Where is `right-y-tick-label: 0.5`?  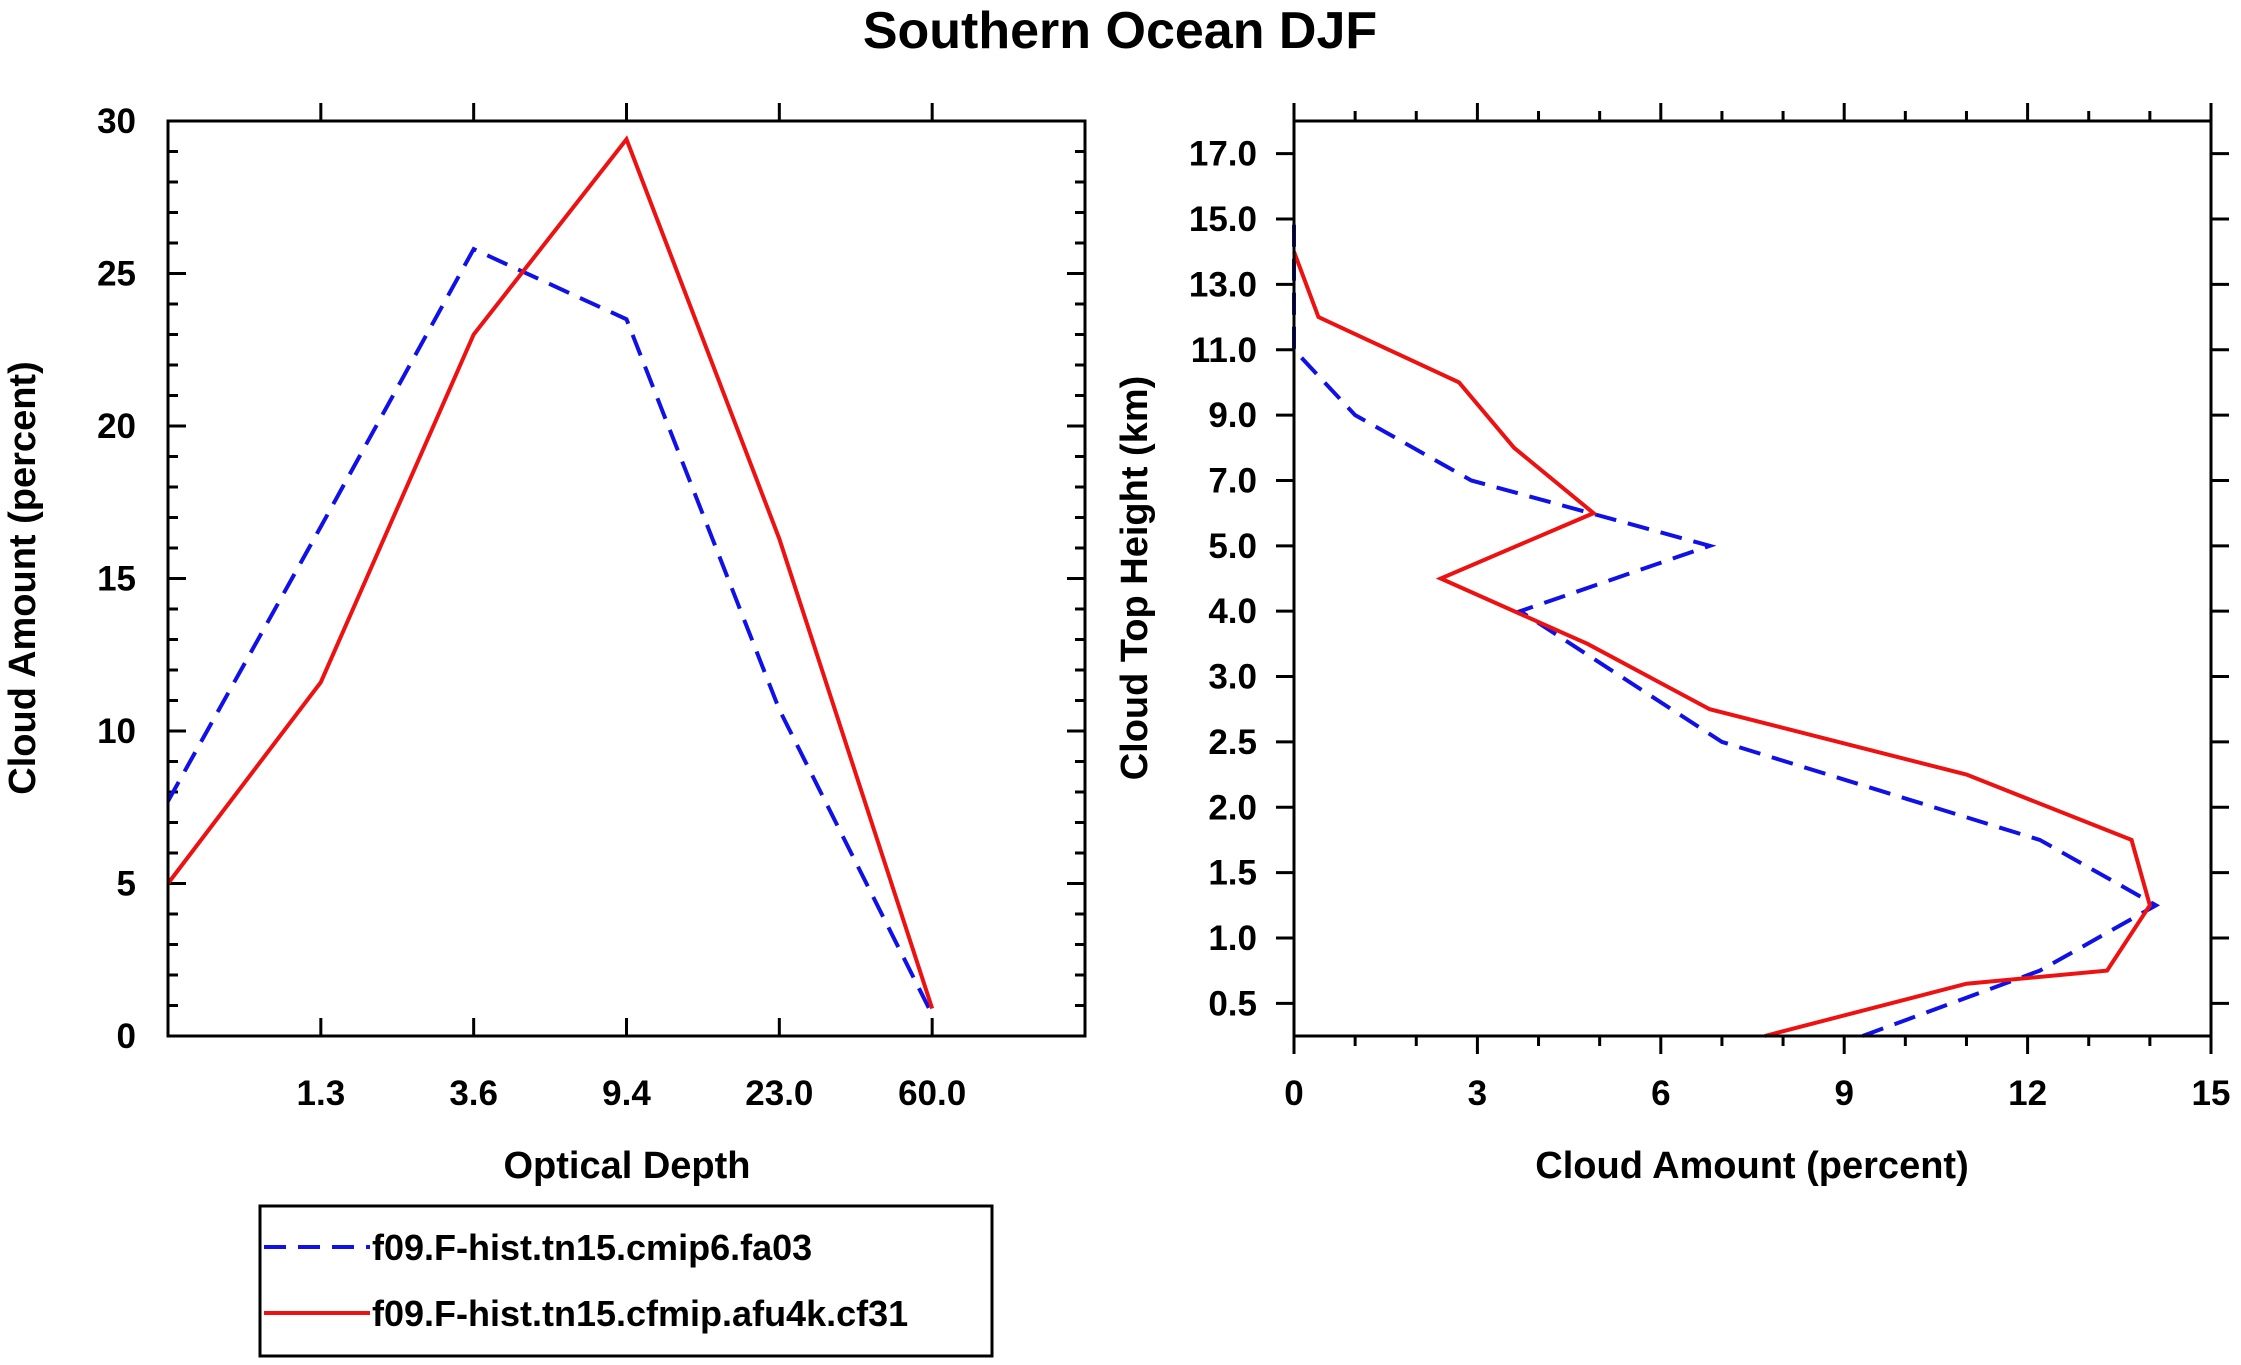
right-y-tick-label: 0.5 is located at coordinates (1232, 1003).